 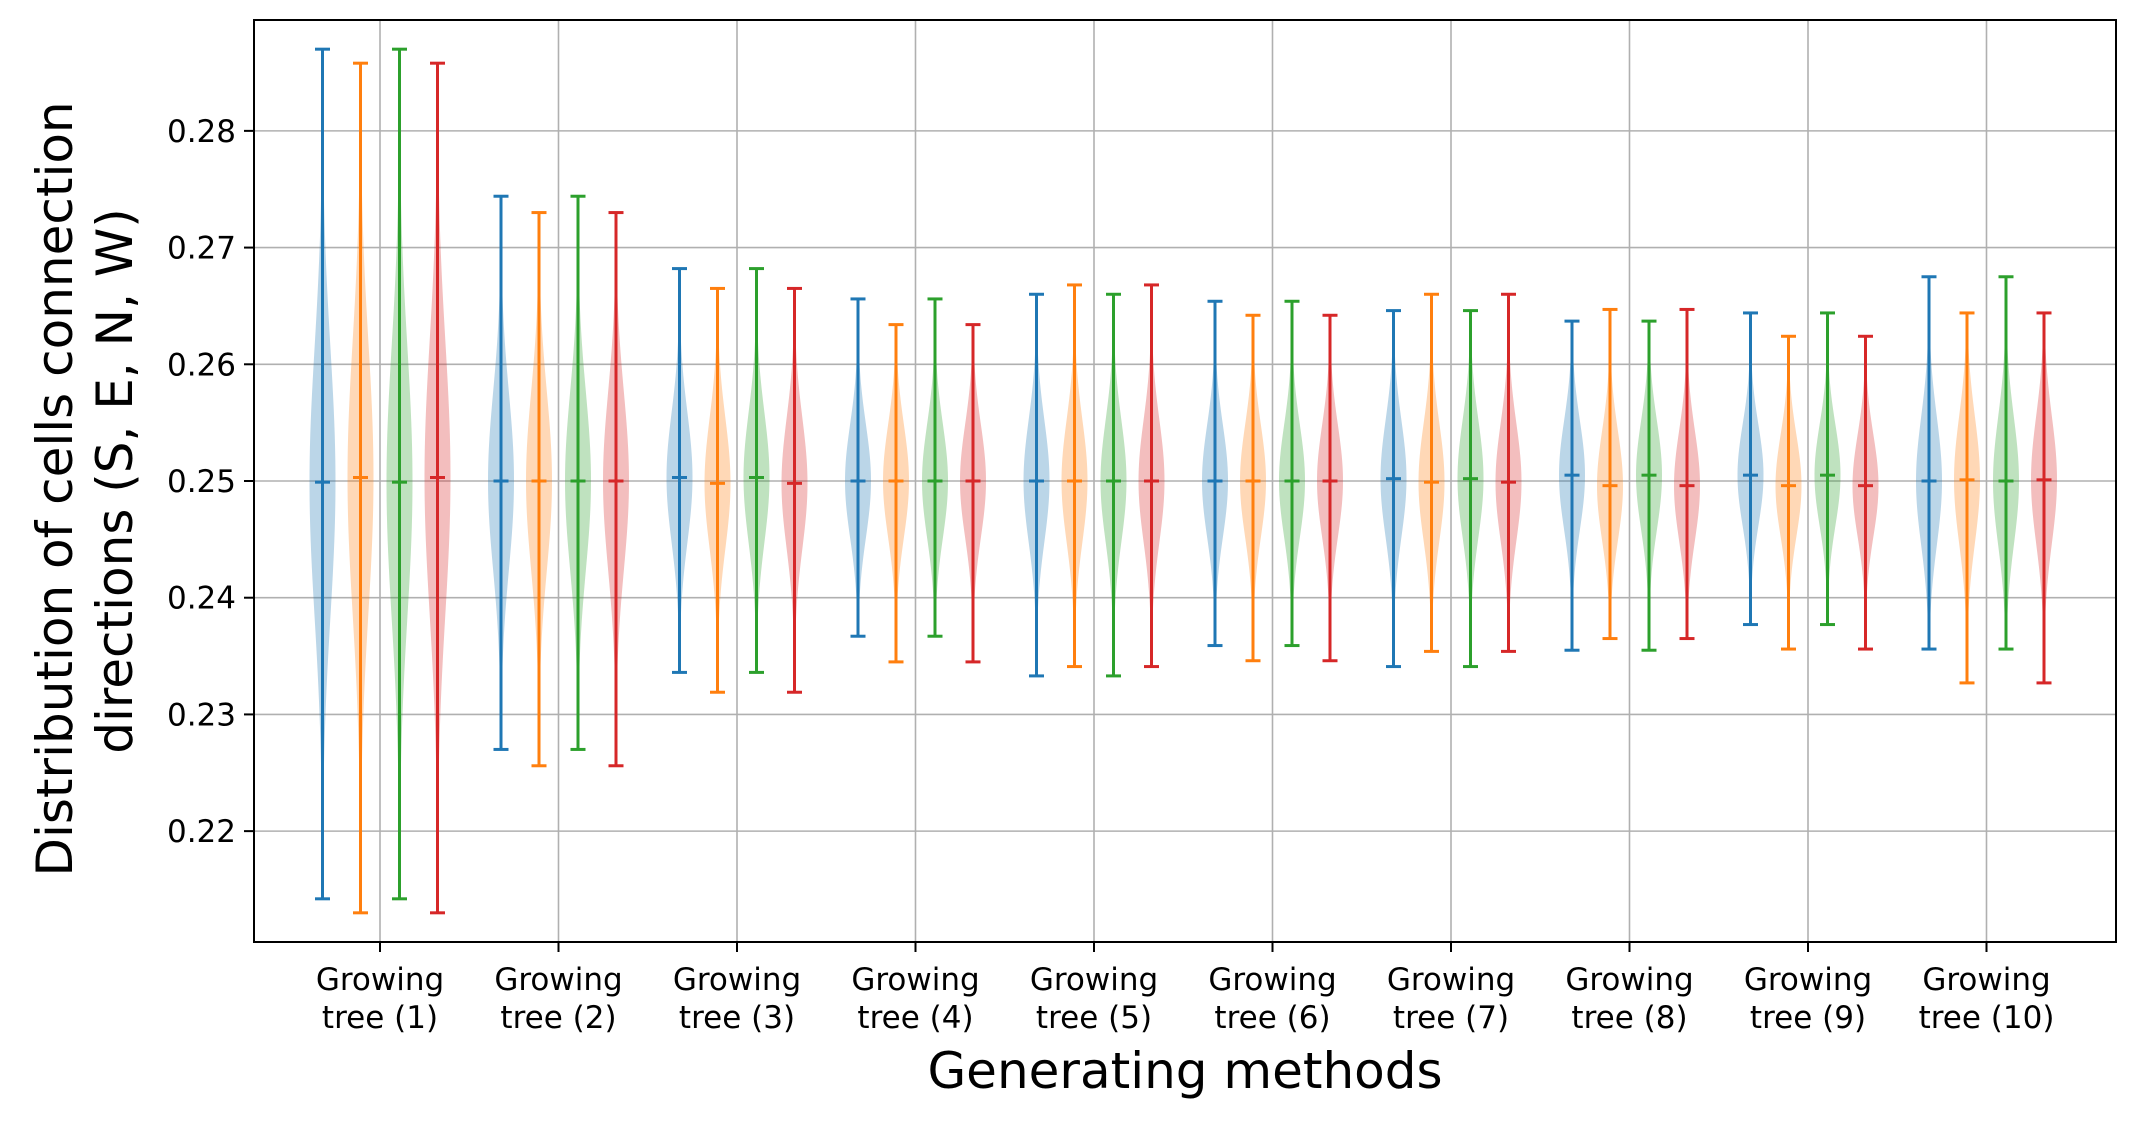 What do you see at coordinates (1451, 999) in the screenshot?
I see `x-tick-label: Growing tree (7)` at bounding box center [1451, 999].